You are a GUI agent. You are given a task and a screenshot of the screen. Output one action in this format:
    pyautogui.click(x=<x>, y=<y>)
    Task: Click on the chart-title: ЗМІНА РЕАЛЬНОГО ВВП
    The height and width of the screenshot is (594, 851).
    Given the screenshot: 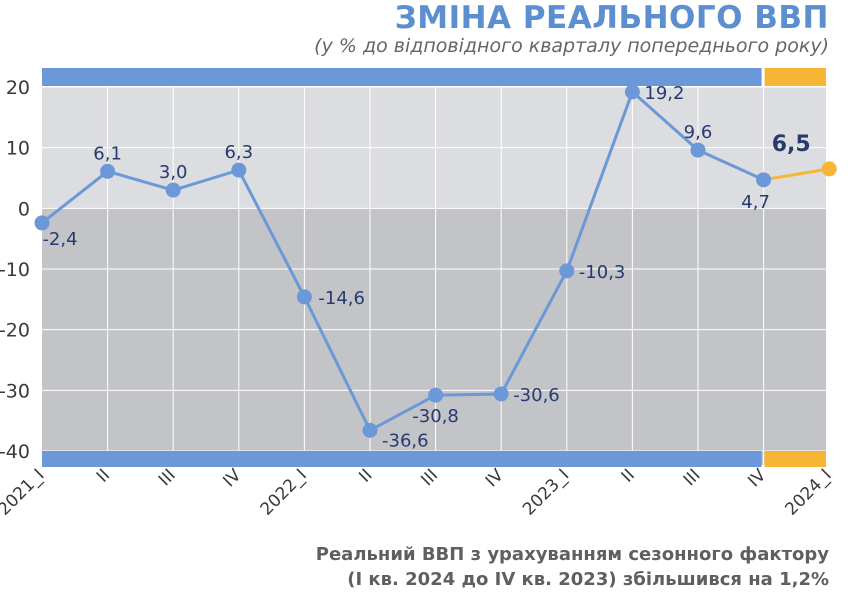 What is the action you would take?
    pyautogui.click(x=611, y=18)
    